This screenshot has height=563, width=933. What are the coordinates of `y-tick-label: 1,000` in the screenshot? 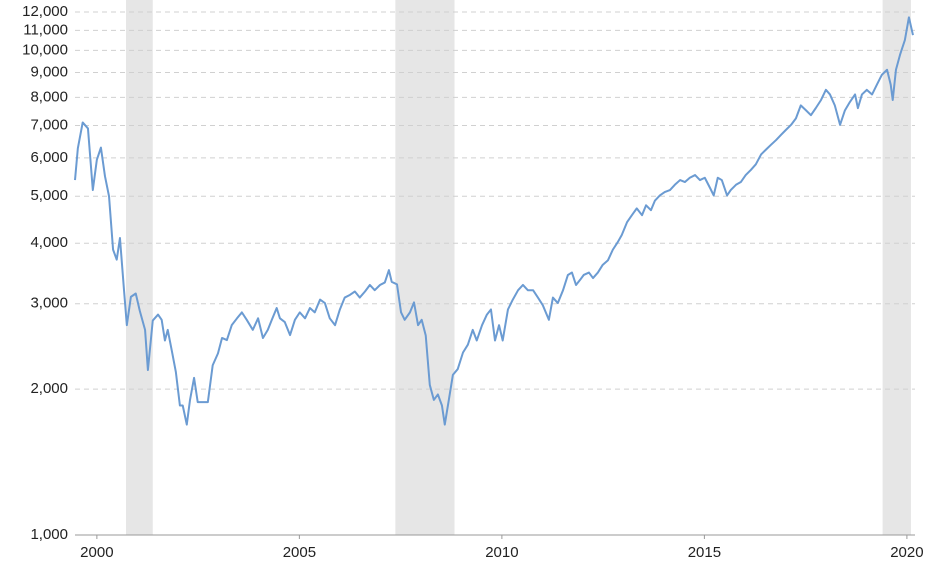 It's located at (49, 534).